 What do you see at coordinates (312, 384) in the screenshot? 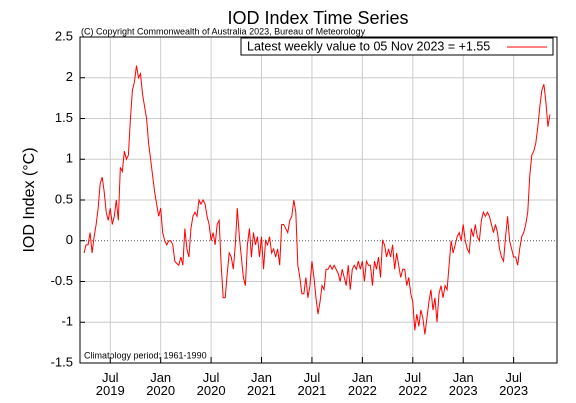
I see `x-tick-label: Jul 2021` at bounding box center [312, 384].